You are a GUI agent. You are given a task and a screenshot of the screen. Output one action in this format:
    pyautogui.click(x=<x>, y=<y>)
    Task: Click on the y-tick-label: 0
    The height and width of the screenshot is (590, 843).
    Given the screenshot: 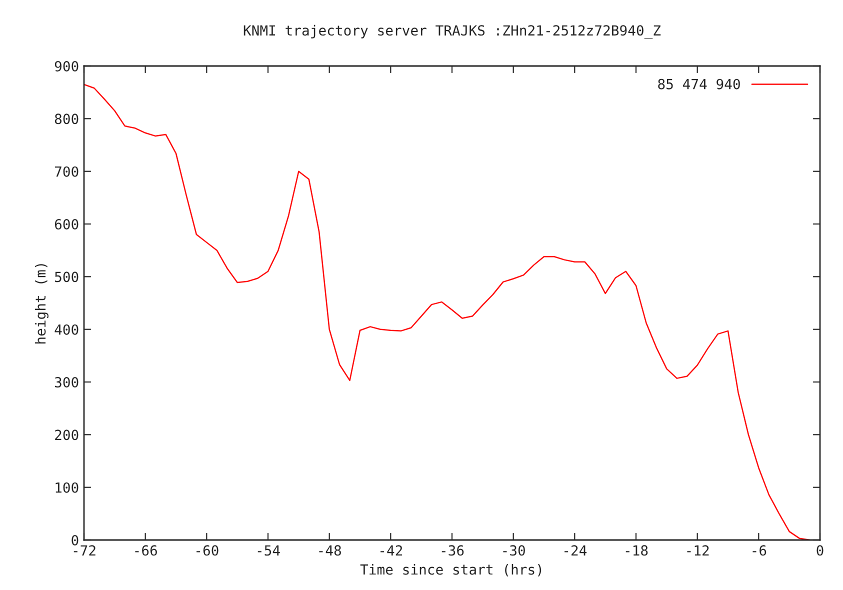 What is the action you would take?
    pyautogui.click(x=75, y=540)
    